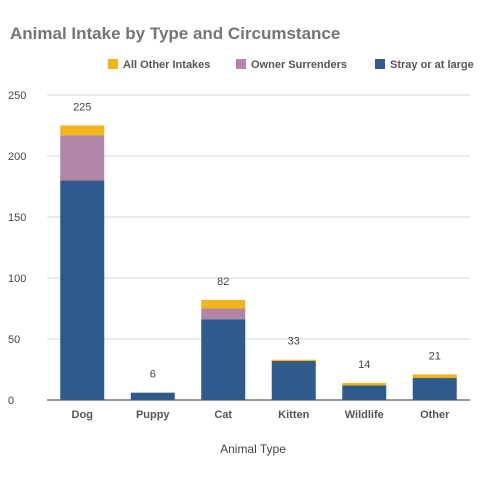  What do you see at coordinates (432, 65) in the screenshot?
I see `legend-label-stray-or-at-large: Stray or at large` at bounding box center [432, 65].